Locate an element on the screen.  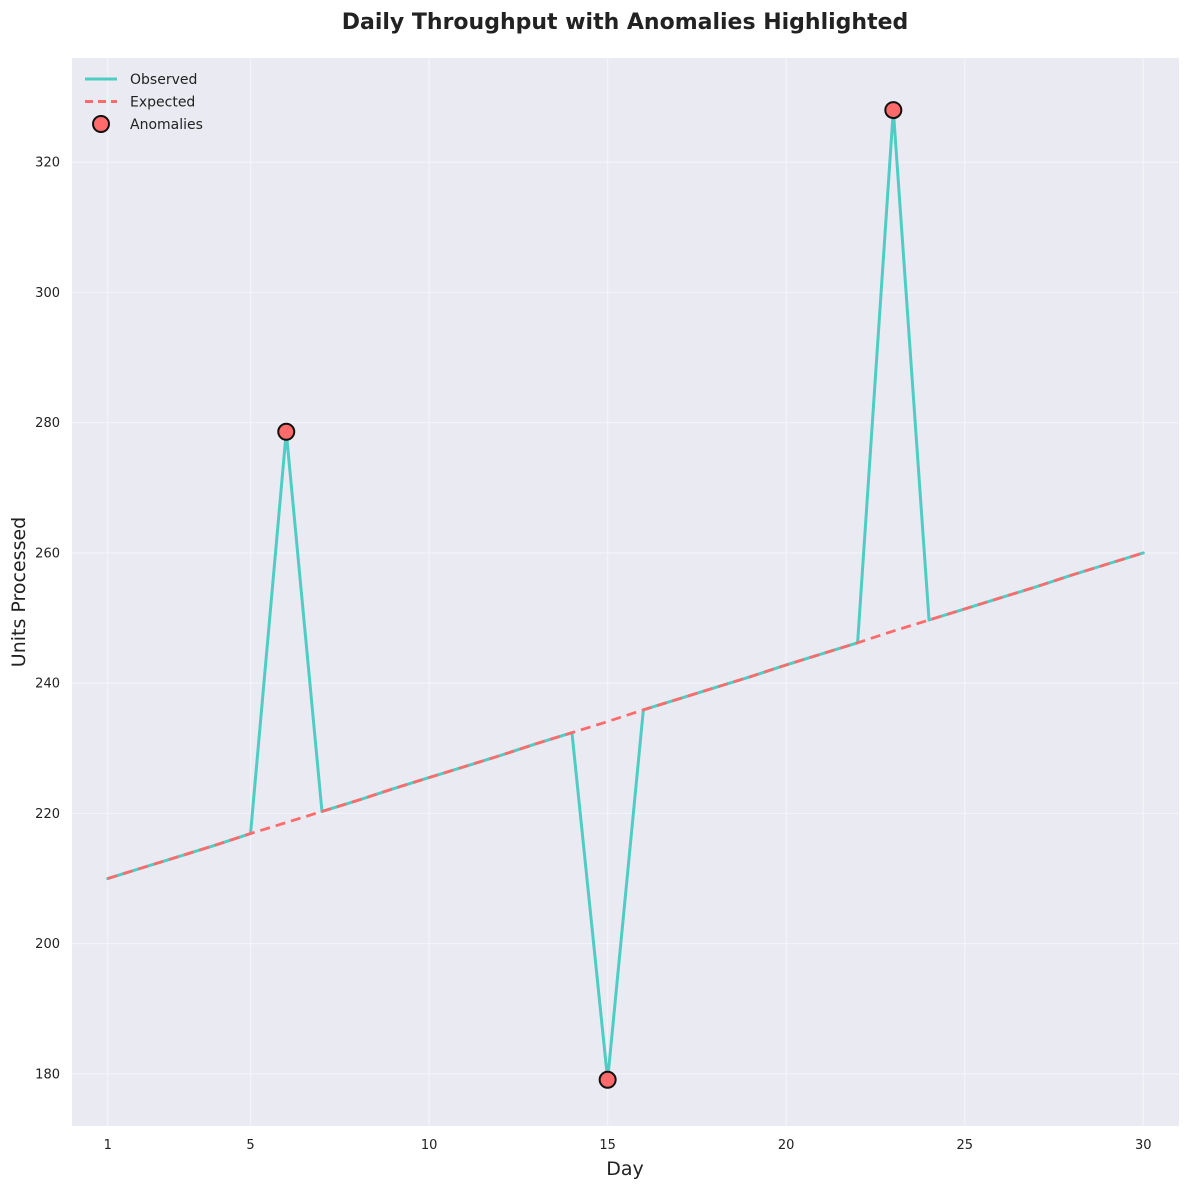
legend-expected-label: Expected is located at coordinates (162, 103).